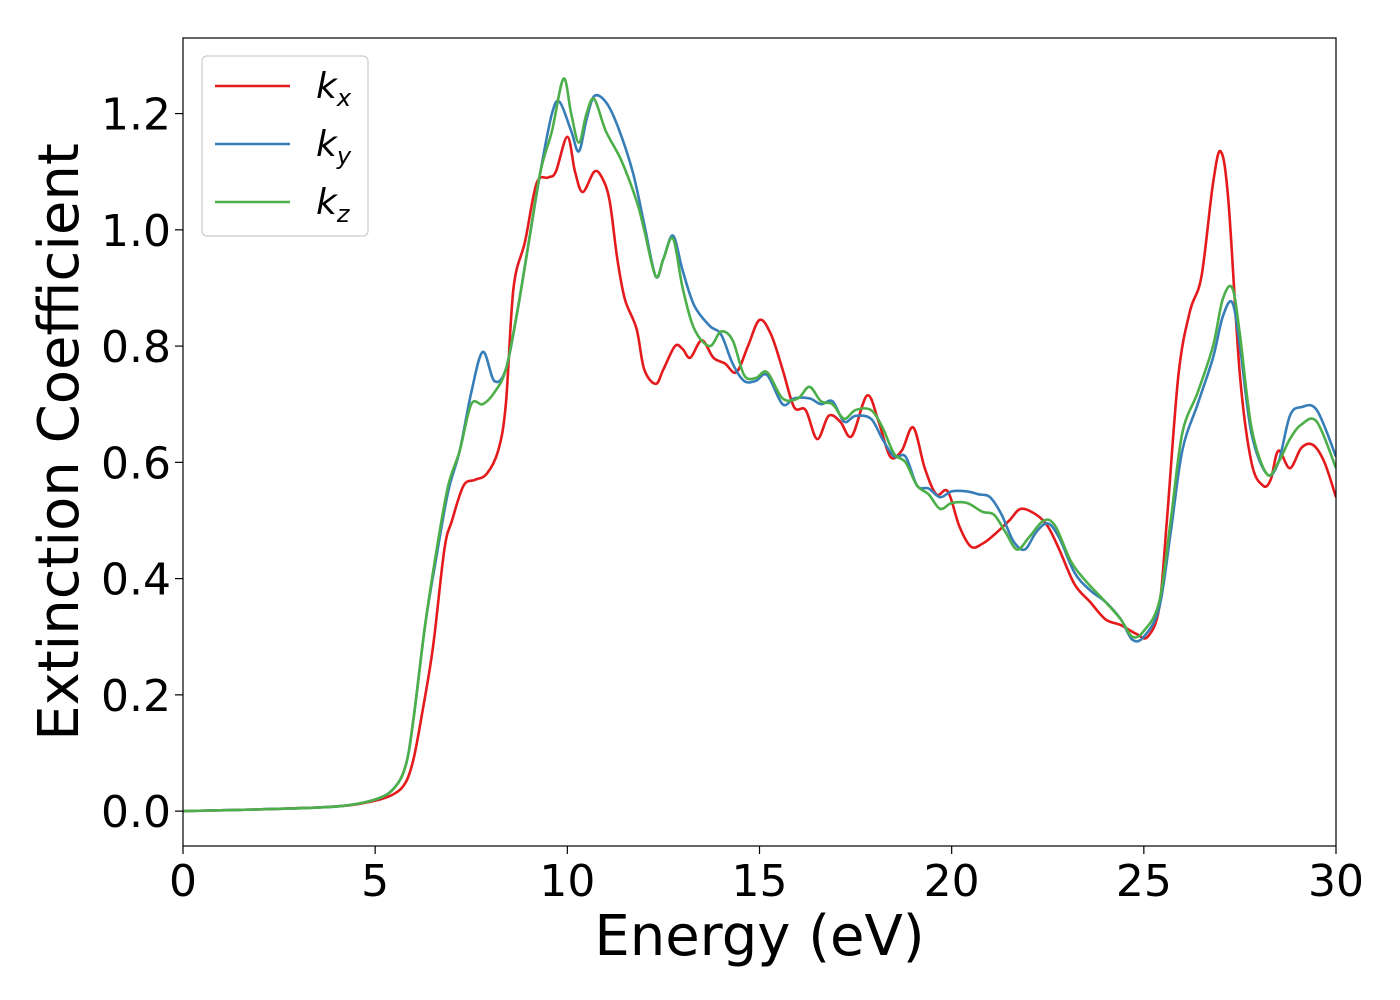 The width and height of the screenshot is (1400, 1000). What do you see at coordinates (136, 696) in the screenshot?
I see `y-tick-label: 0.2` at bounding box center [136, 696].